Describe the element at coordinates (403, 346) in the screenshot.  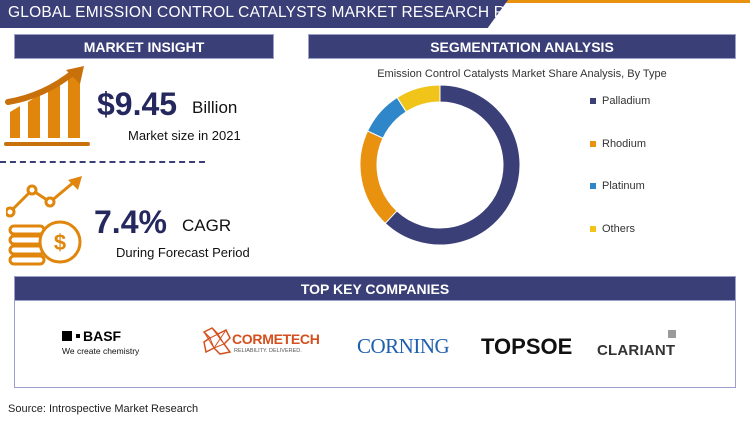
I see `corning-logo: CORNING` at that location.